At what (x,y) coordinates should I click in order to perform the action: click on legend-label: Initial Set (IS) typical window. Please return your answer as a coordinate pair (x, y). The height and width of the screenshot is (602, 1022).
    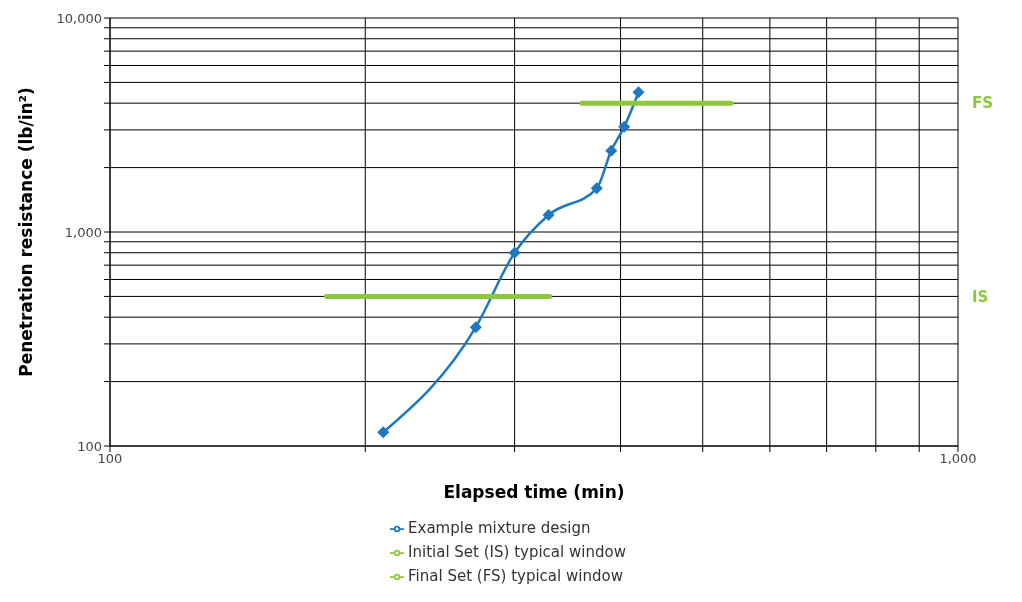
    Looking at the image, I should click on (517, 552).